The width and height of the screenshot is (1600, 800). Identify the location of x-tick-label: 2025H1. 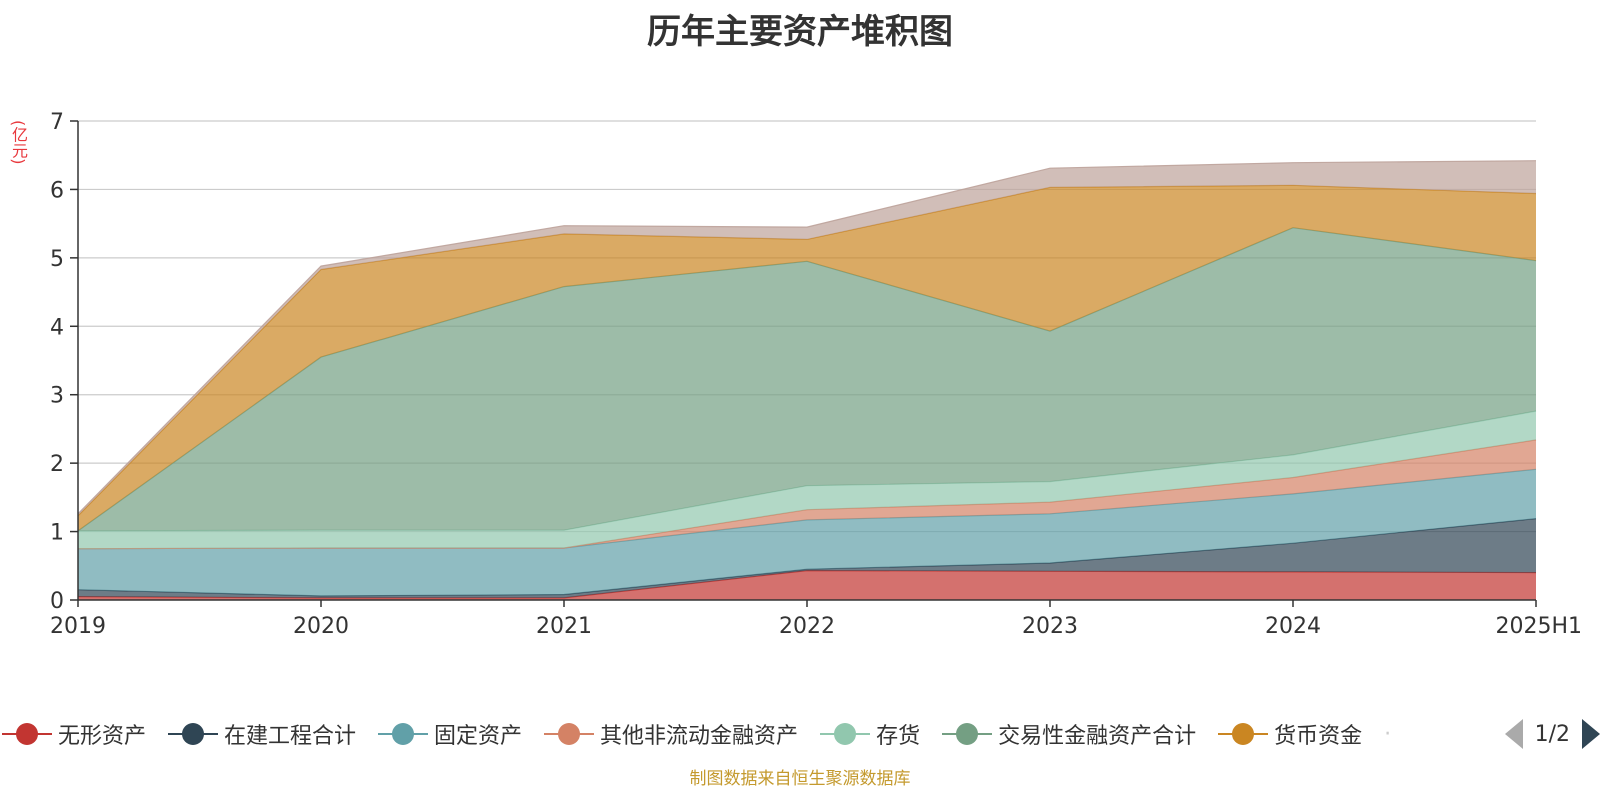
(1538, 626).